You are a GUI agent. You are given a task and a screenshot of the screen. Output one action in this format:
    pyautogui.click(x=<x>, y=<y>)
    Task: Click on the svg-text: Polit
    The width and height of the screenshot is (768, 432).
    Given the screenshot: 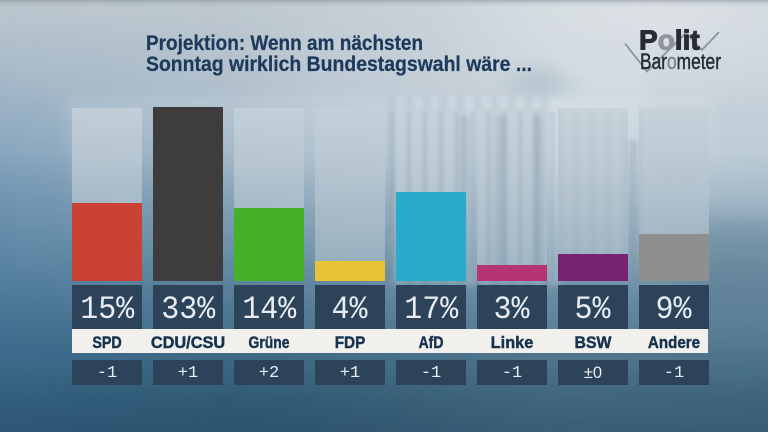 What is the action you would take?
    pyautogui.click(x=669, y=40)
    